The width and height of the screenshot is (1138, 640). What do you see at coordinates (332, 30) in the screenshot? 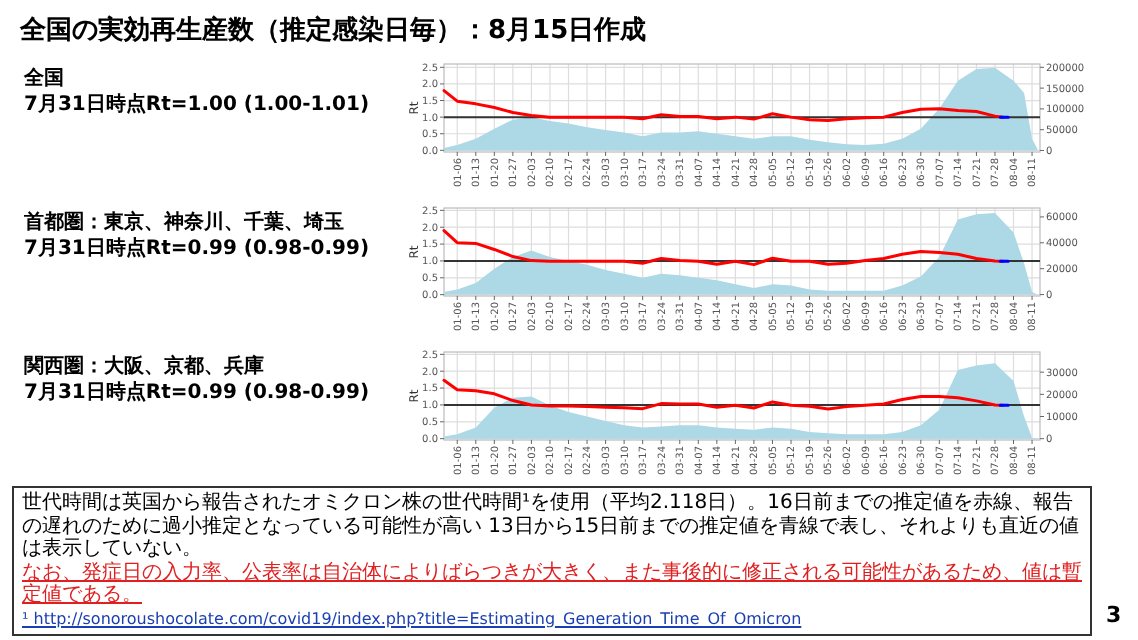
I see `chart-title: 全国の実効再生産数（推定感染日毎）：8月15日作成` at bounding box center [332, 30].